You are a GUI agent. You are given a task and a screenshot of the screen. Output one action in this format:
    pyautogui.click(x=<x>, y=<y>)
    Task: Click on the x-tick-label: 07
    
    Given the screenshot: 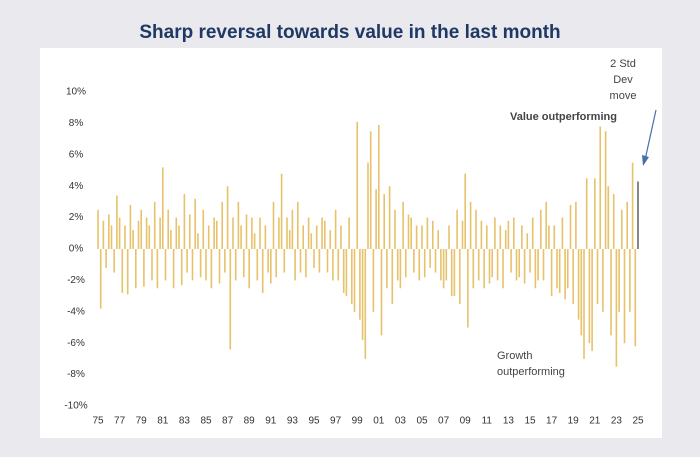 What is the action you would take?
    pyautogui.click(x=444, y=421)
    